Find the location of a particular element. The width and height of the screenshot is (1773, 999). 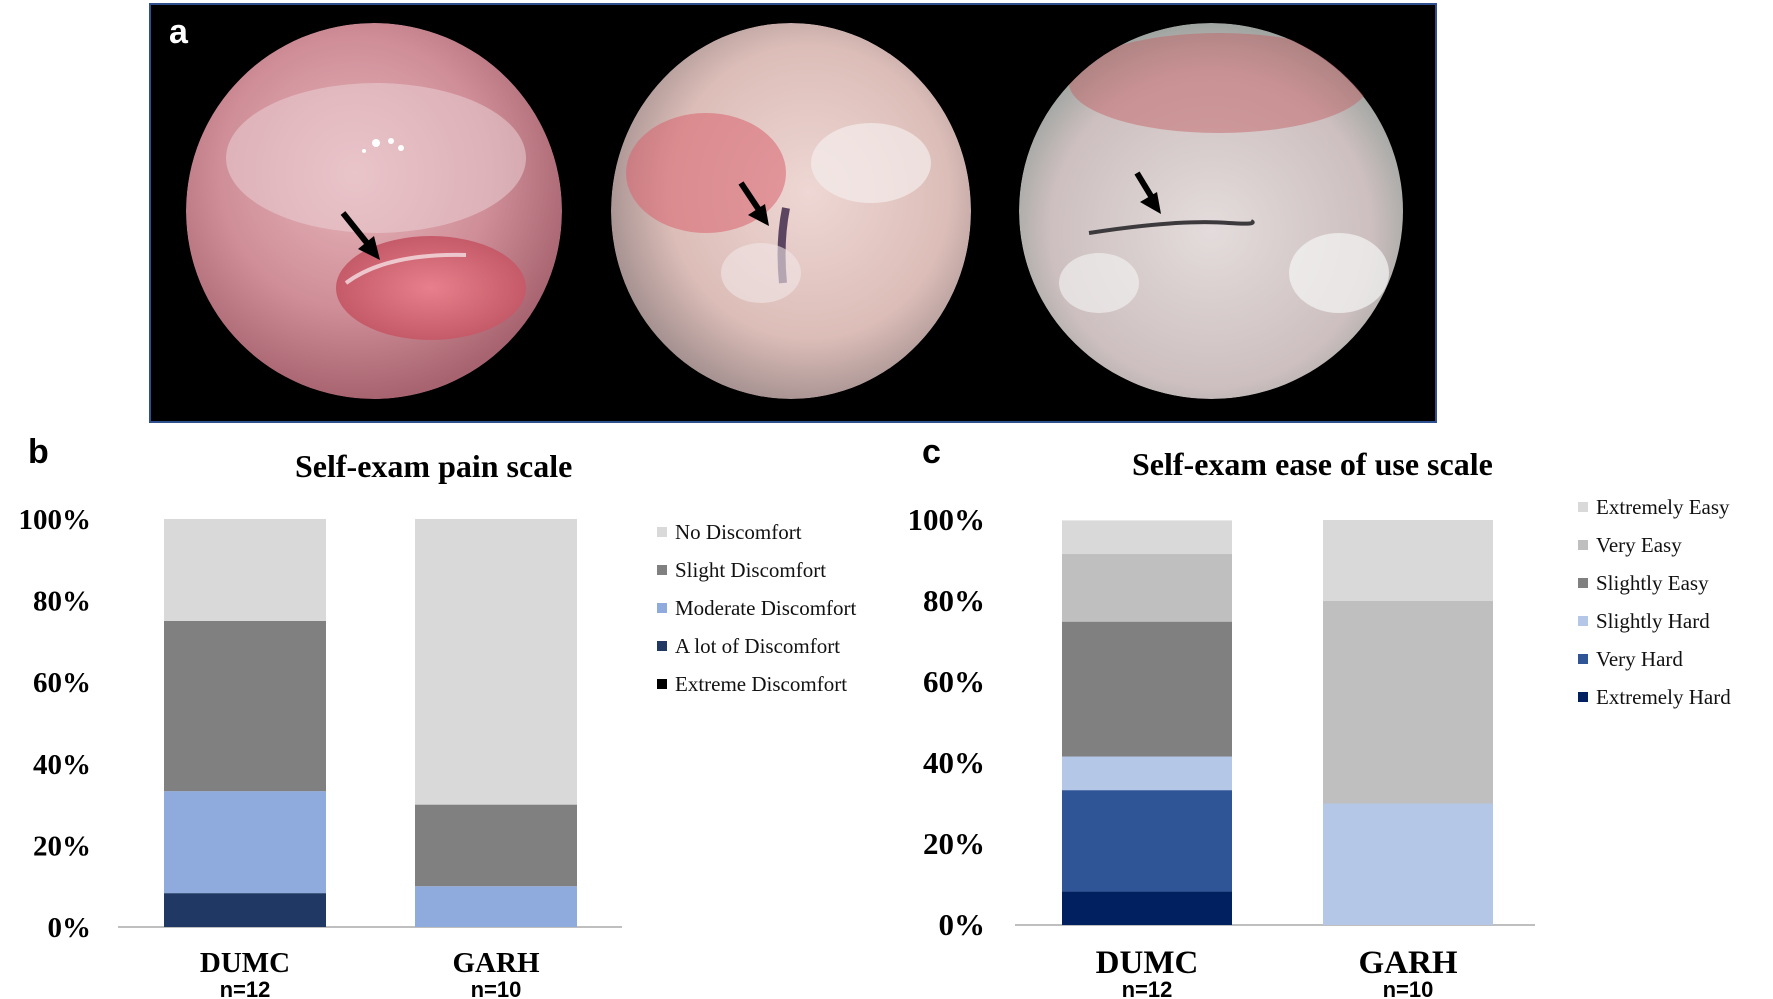

legend-item: A lot of Discomfort is located at coordinates (756, 646).